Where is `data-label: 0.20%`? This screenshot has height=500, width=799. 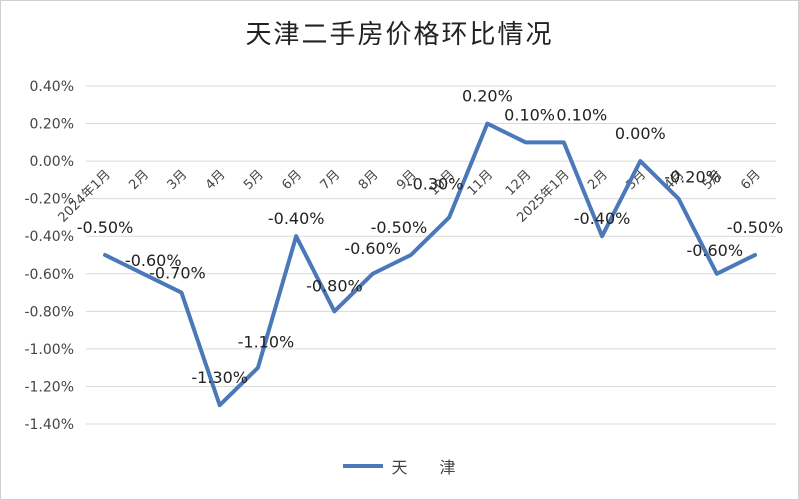
data-label: 0.20% is located at coordinates (487, 96).